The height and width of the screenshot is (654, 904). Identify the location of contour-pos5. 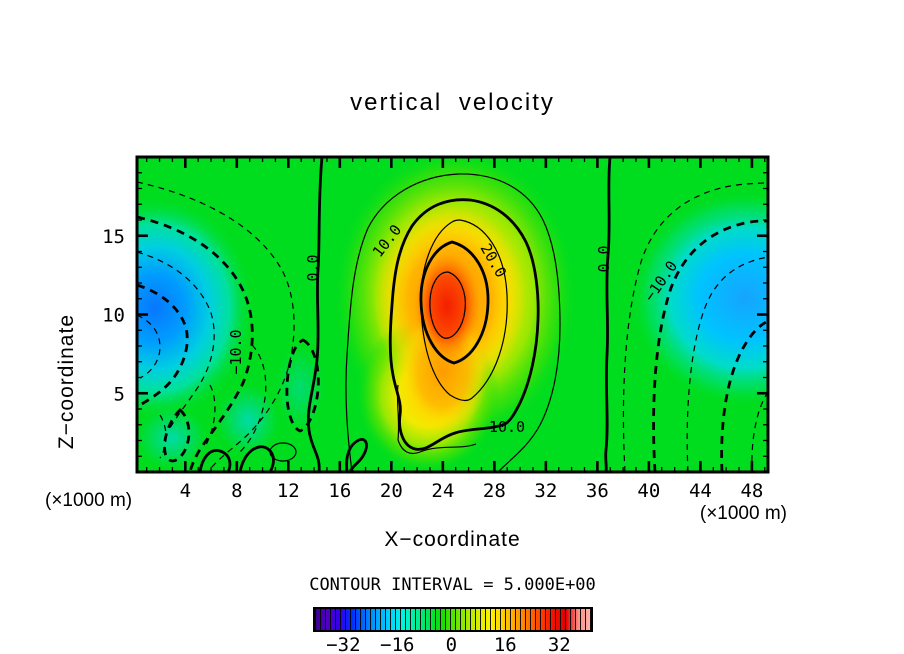
(453, 322).